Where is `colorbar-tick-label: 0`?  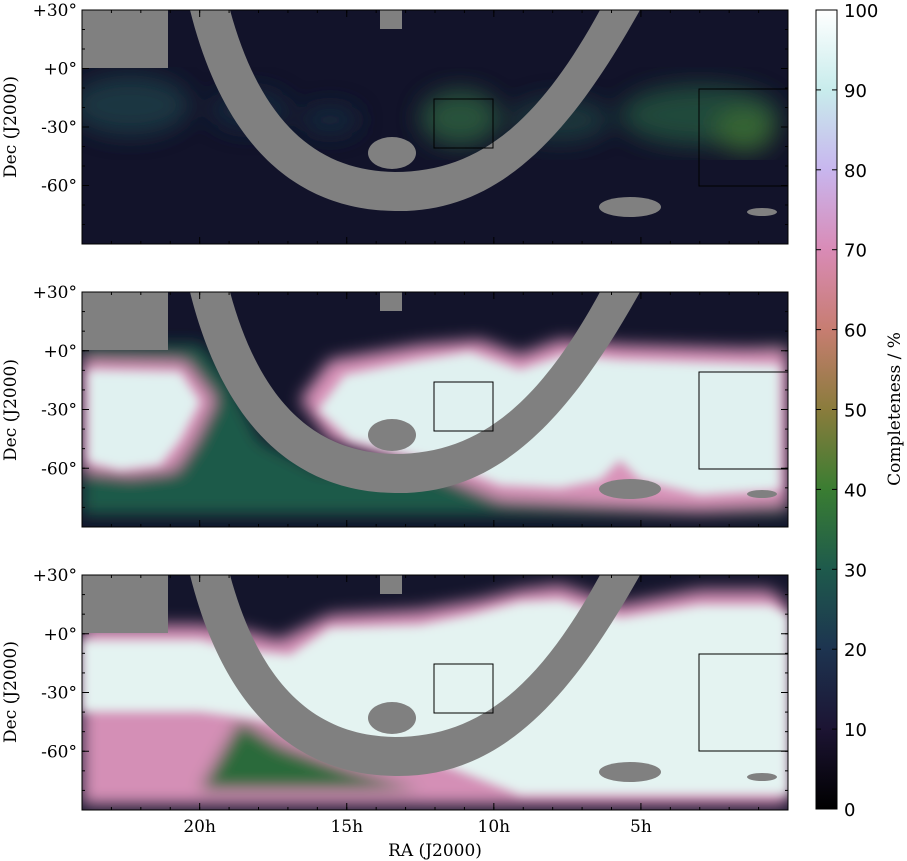
colorbar-tick-label: 0 is located at coordinates (849, 810).